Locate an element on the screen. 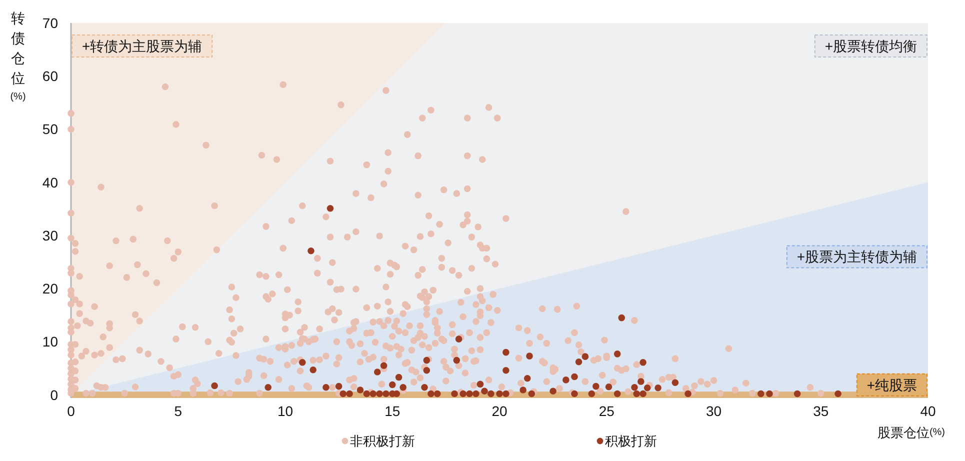  x-tick-label: 30 is located at coordinates (714, 411).